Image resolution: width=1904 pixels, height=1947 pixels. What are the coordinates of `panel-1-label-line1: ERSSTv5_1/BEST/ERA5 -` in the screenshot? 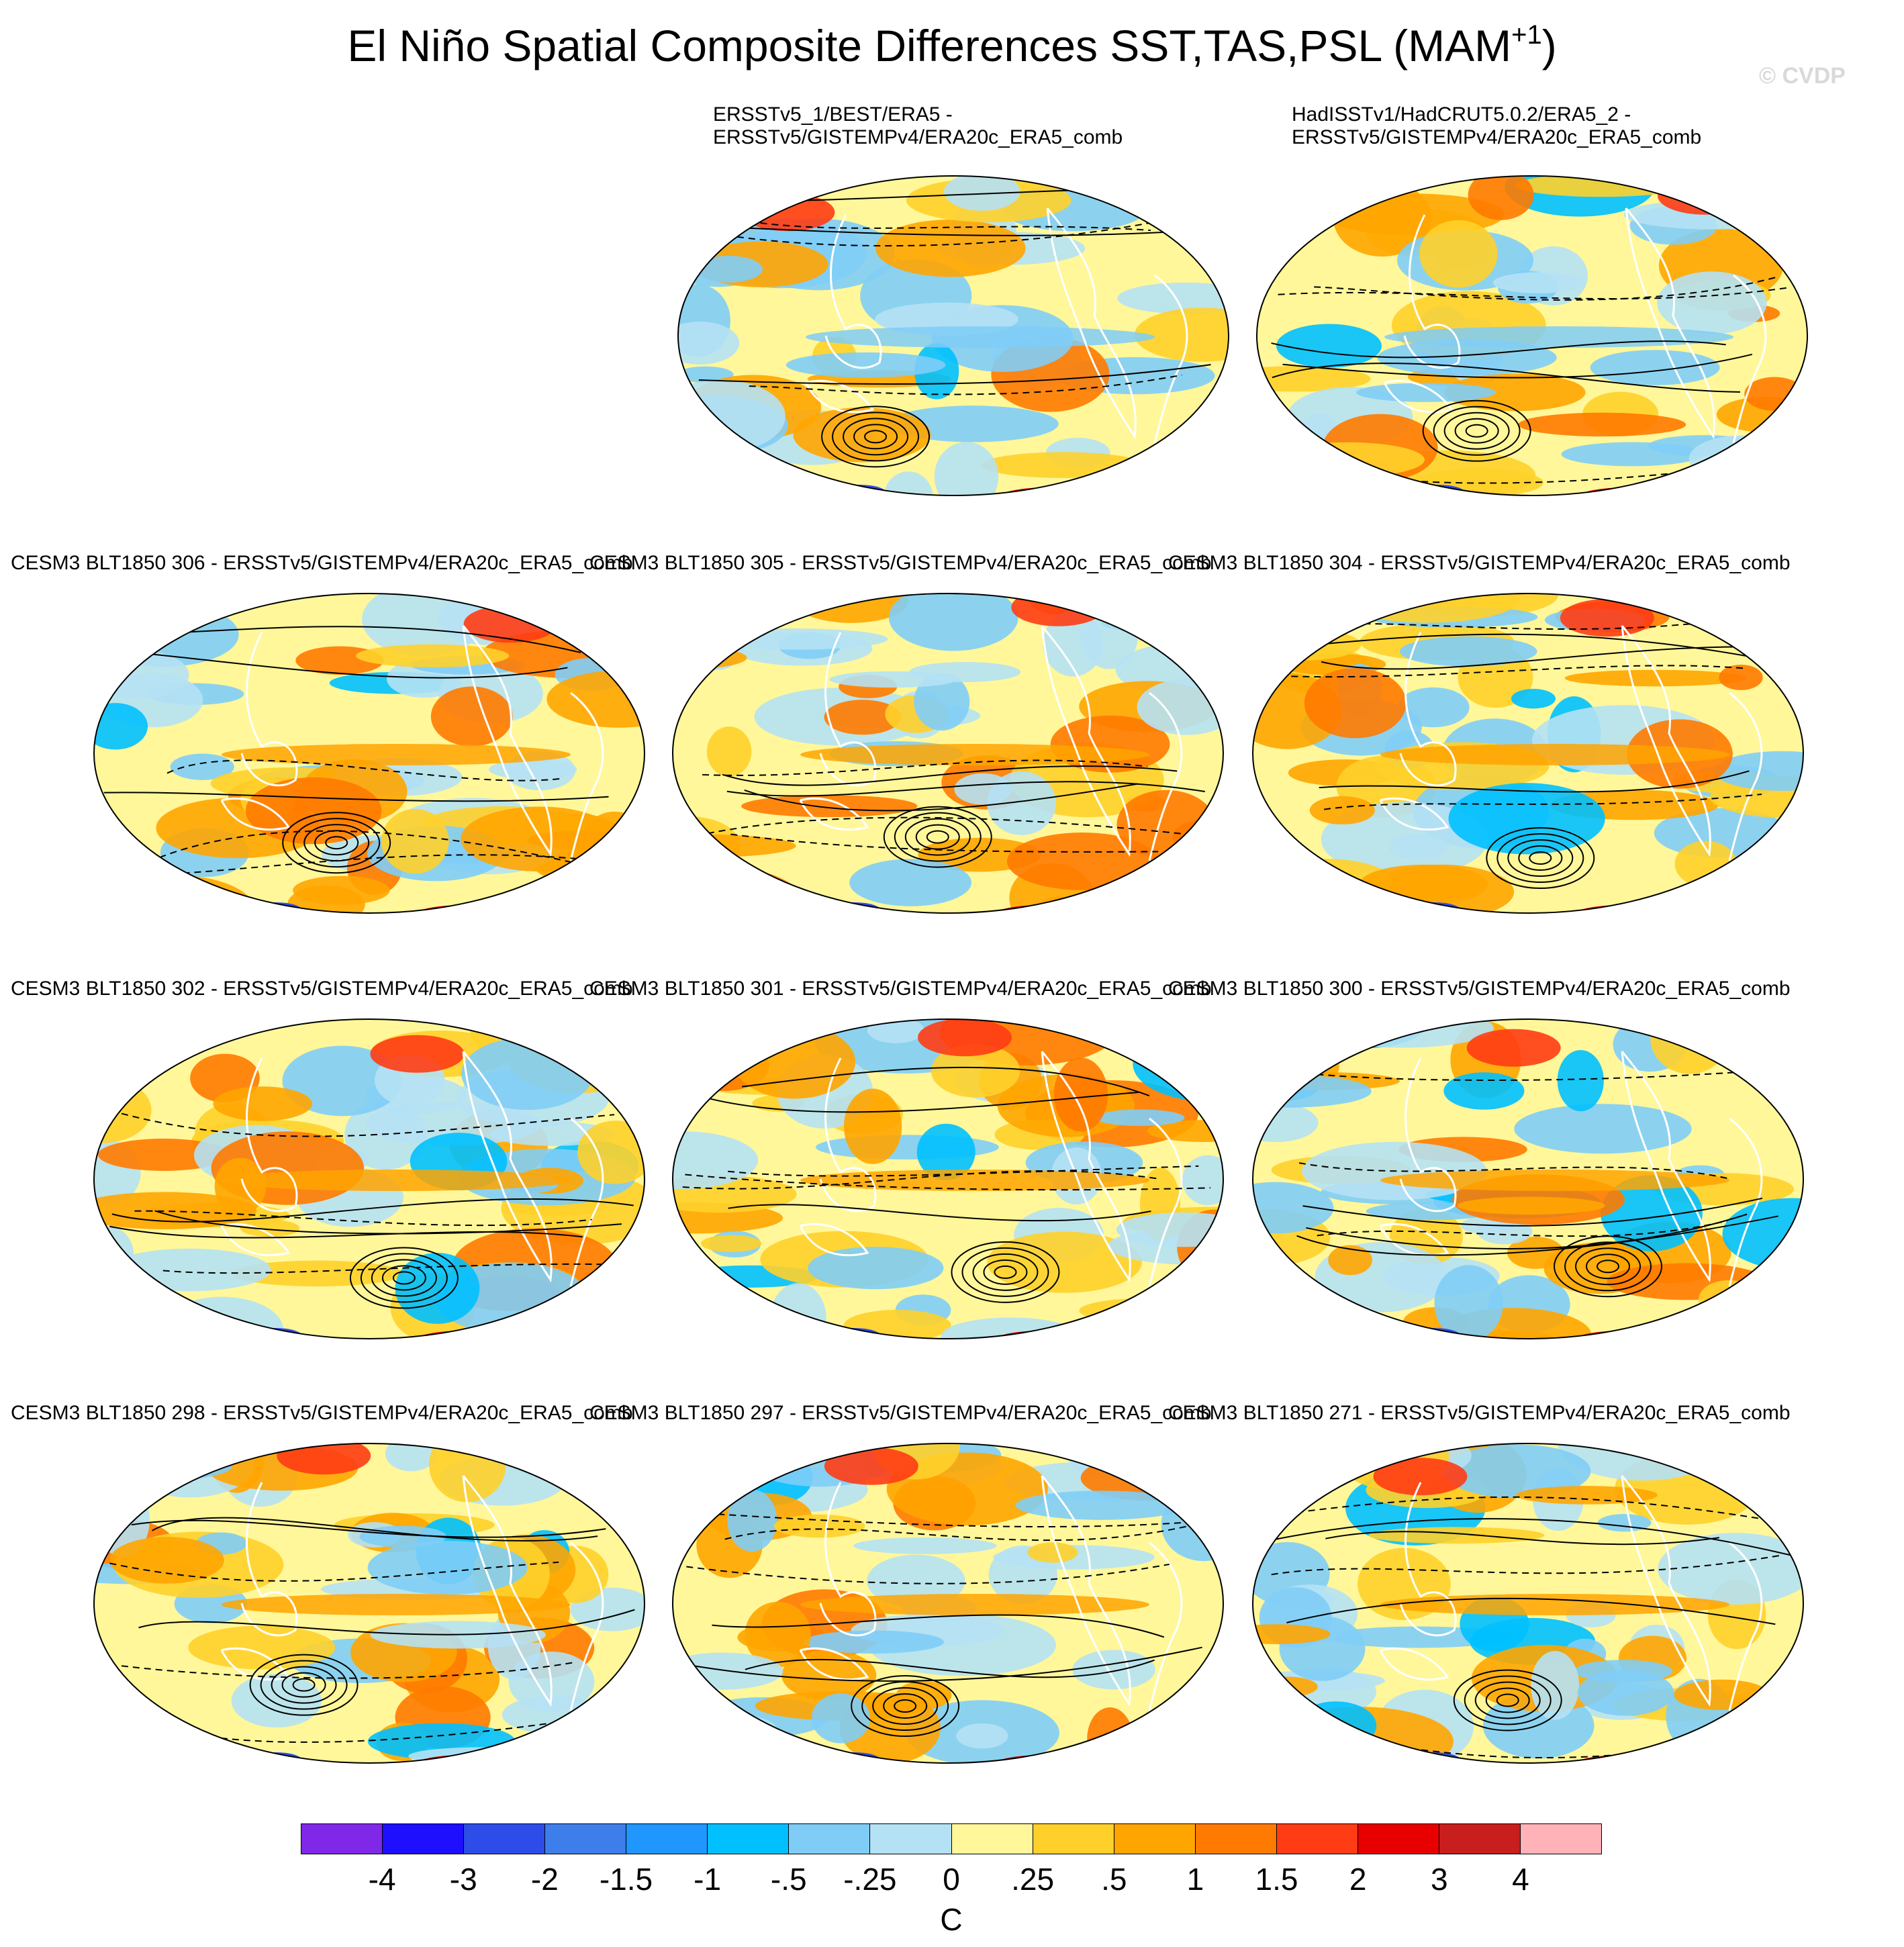 It's located at (833, 114).